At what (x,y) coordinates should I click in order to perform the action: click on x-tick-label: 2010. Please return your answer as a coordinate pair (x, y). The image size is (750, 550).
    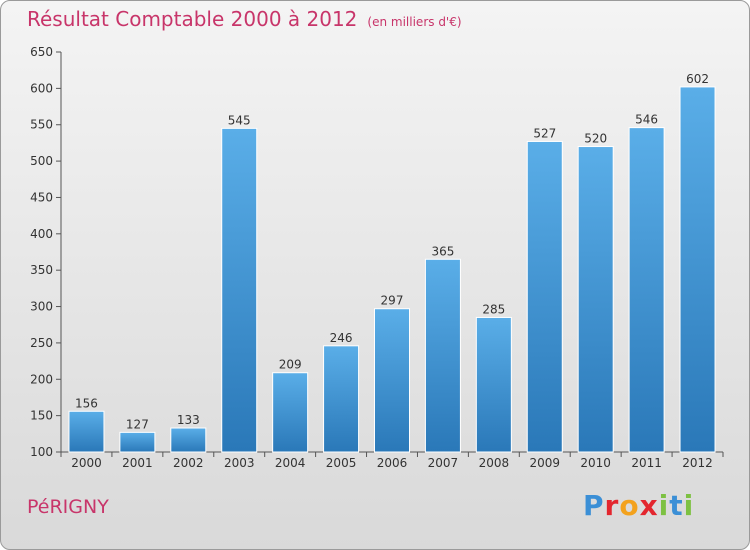
    Looking at the image, I should click on (595, 463).